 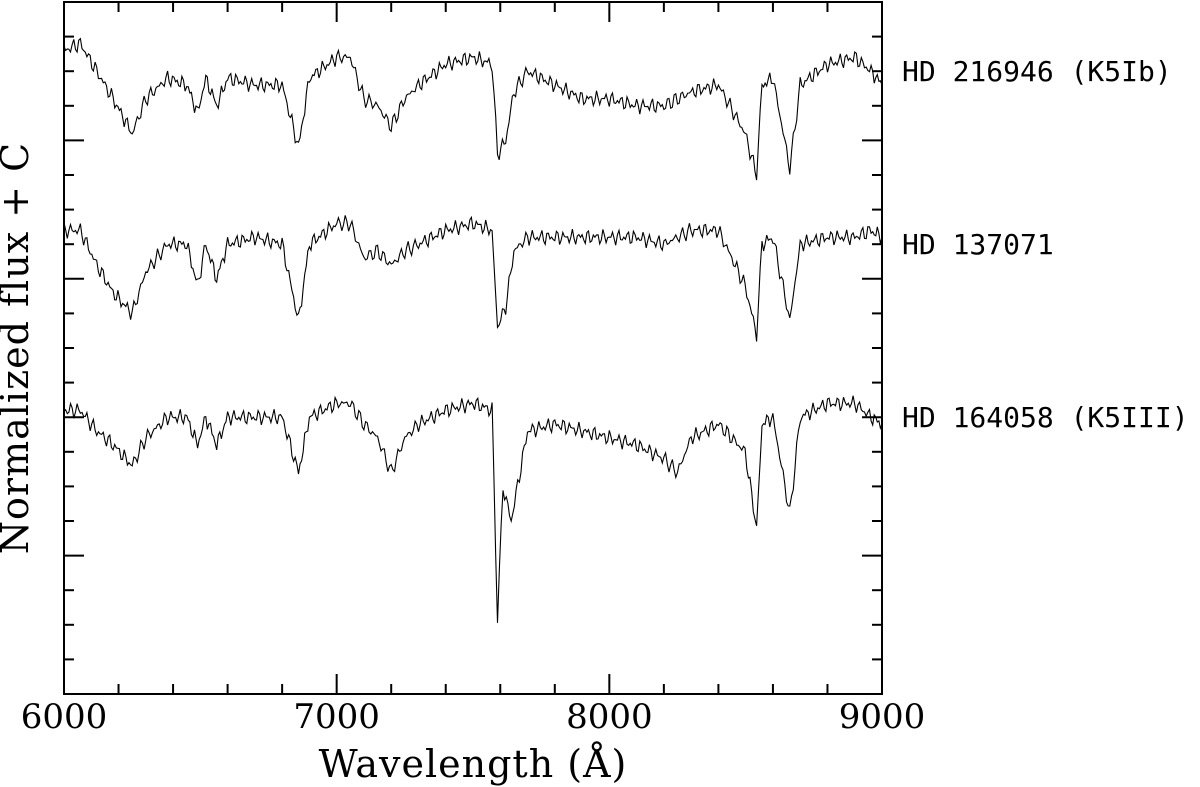 I want to click on x-axis-title: Wavelength (Å), so click(x=473, y=764).